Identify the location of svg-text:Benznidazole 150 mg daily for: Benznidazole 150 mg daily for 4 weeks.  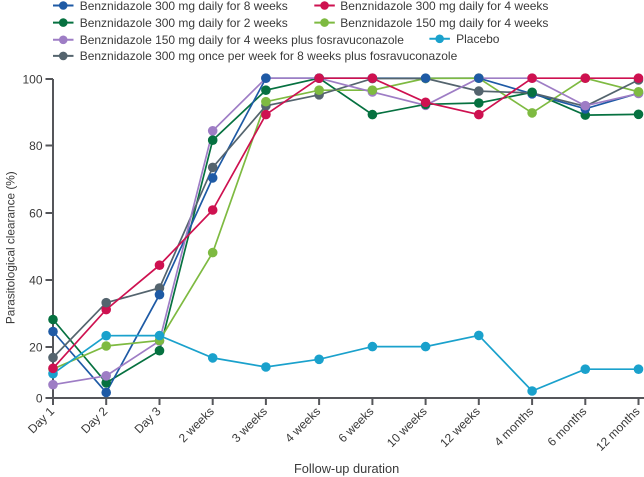
(444, 23).